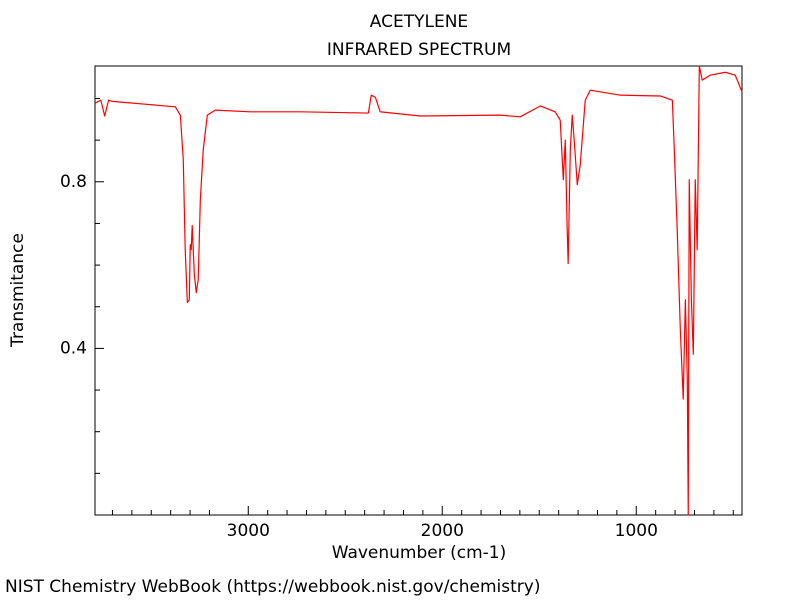 The image size is (800, 600). What do you see at coordinates (419, 50) in the screenshot?
I see `chart-subtitle: INFRARED SPECTRUM` at bounding box center [419, 50].